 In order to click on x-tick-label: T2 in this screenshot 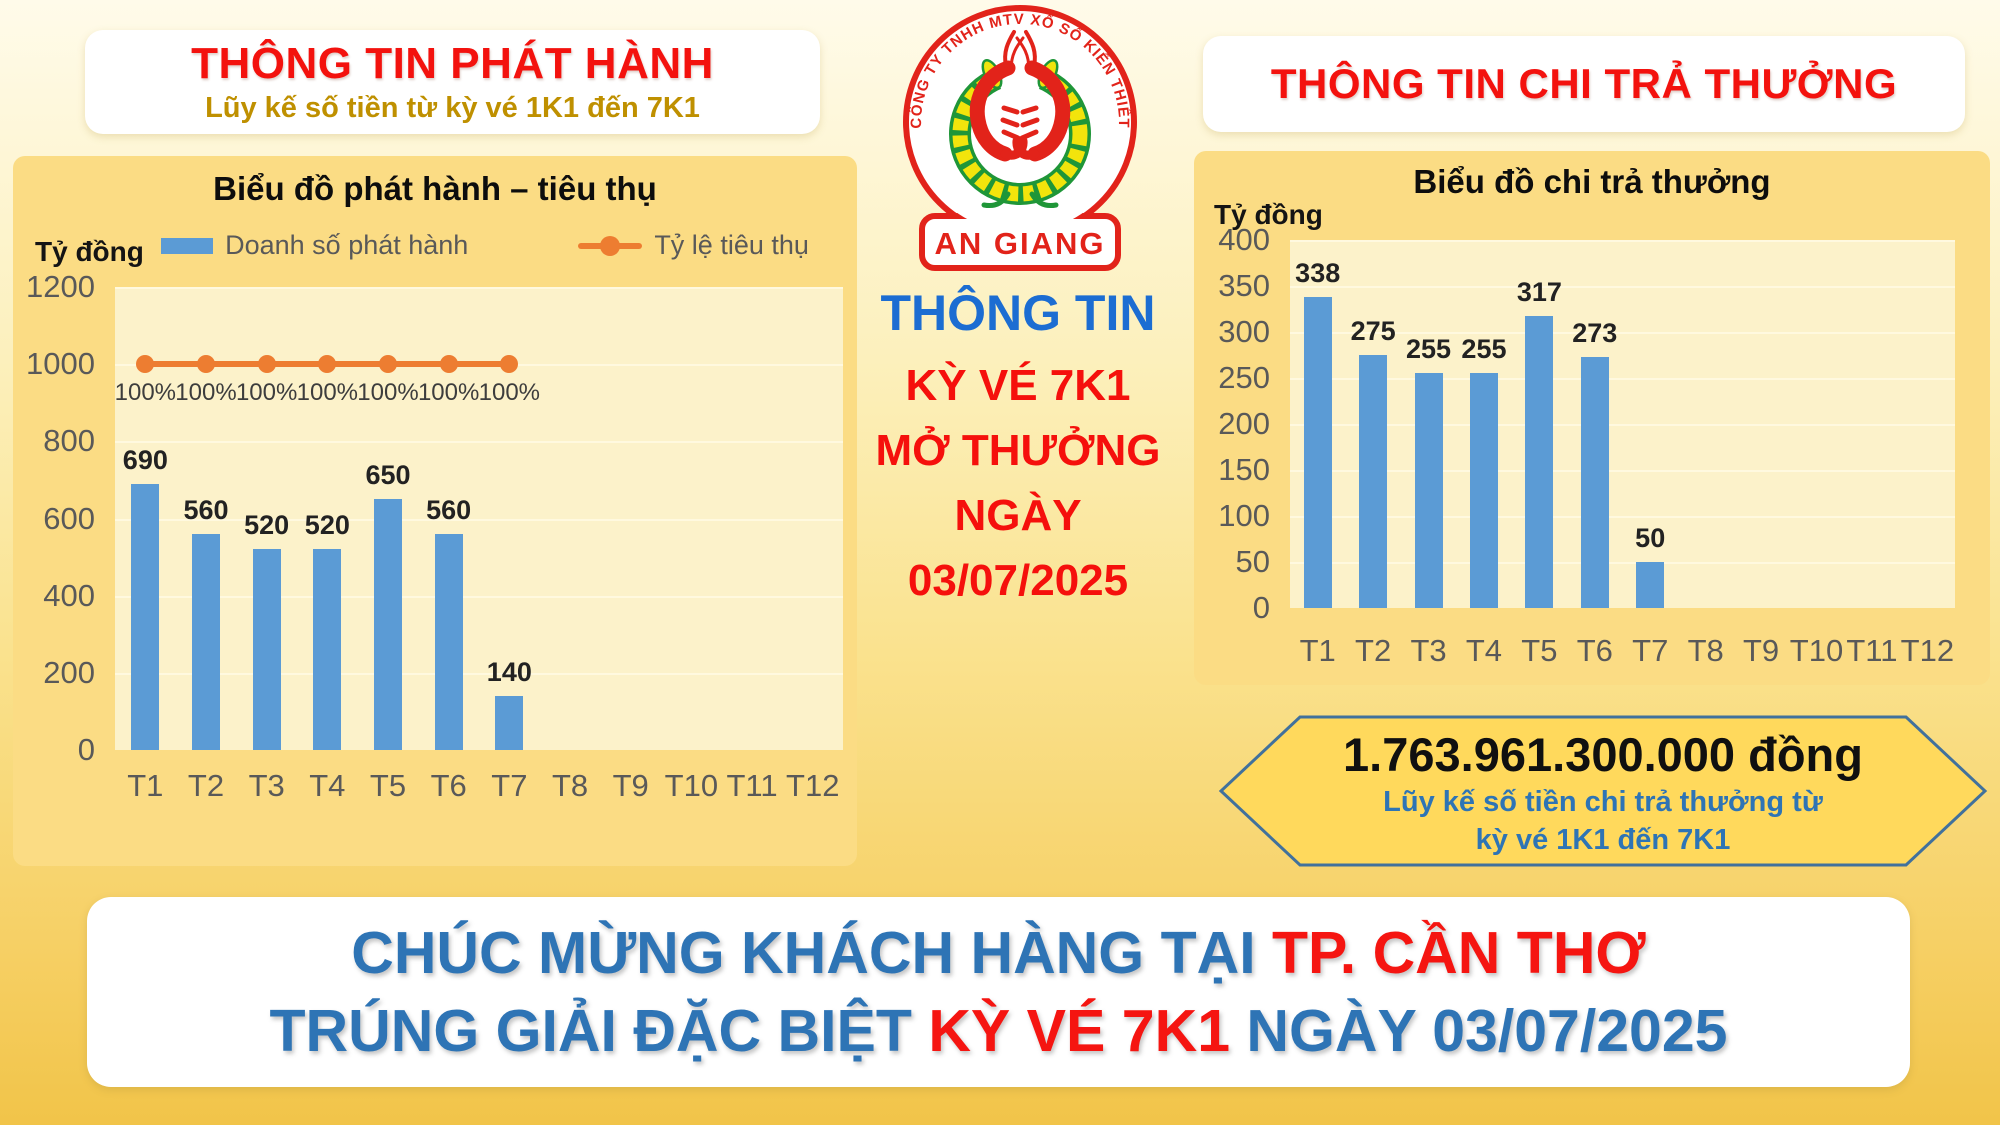, I will do `click(206, 785)`.